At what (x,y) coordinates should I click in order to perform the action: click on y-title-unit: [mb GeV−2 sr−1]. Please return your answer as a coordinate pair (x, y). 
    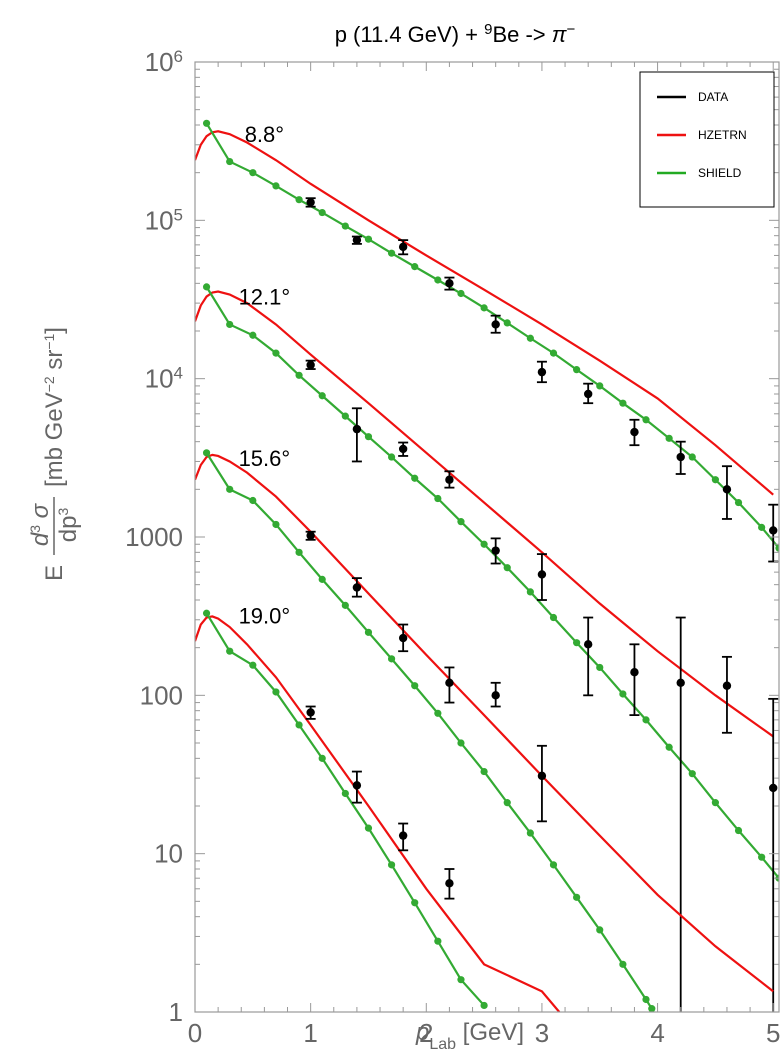
    Looking at the image, I should click on (54, 407).